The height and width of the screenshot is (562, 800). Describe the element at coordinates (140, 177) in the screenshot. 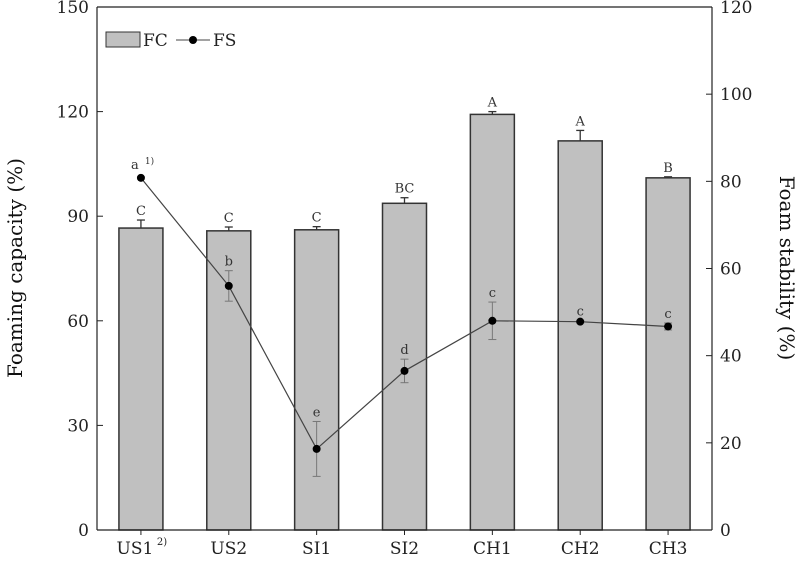

I see `fs-point-US1` at that location.